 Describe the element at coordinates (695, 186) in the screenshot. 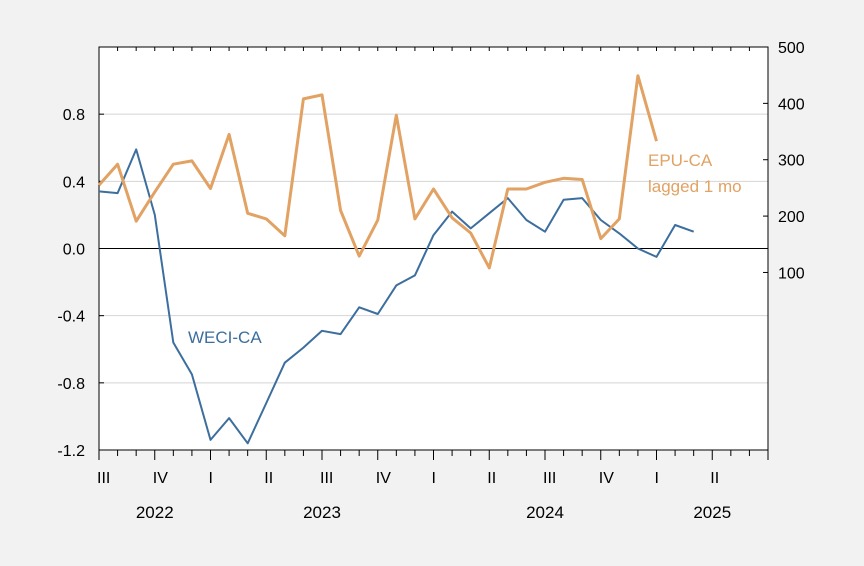

I see `epu-annotation-line2: lagged 1 mo` at that location.